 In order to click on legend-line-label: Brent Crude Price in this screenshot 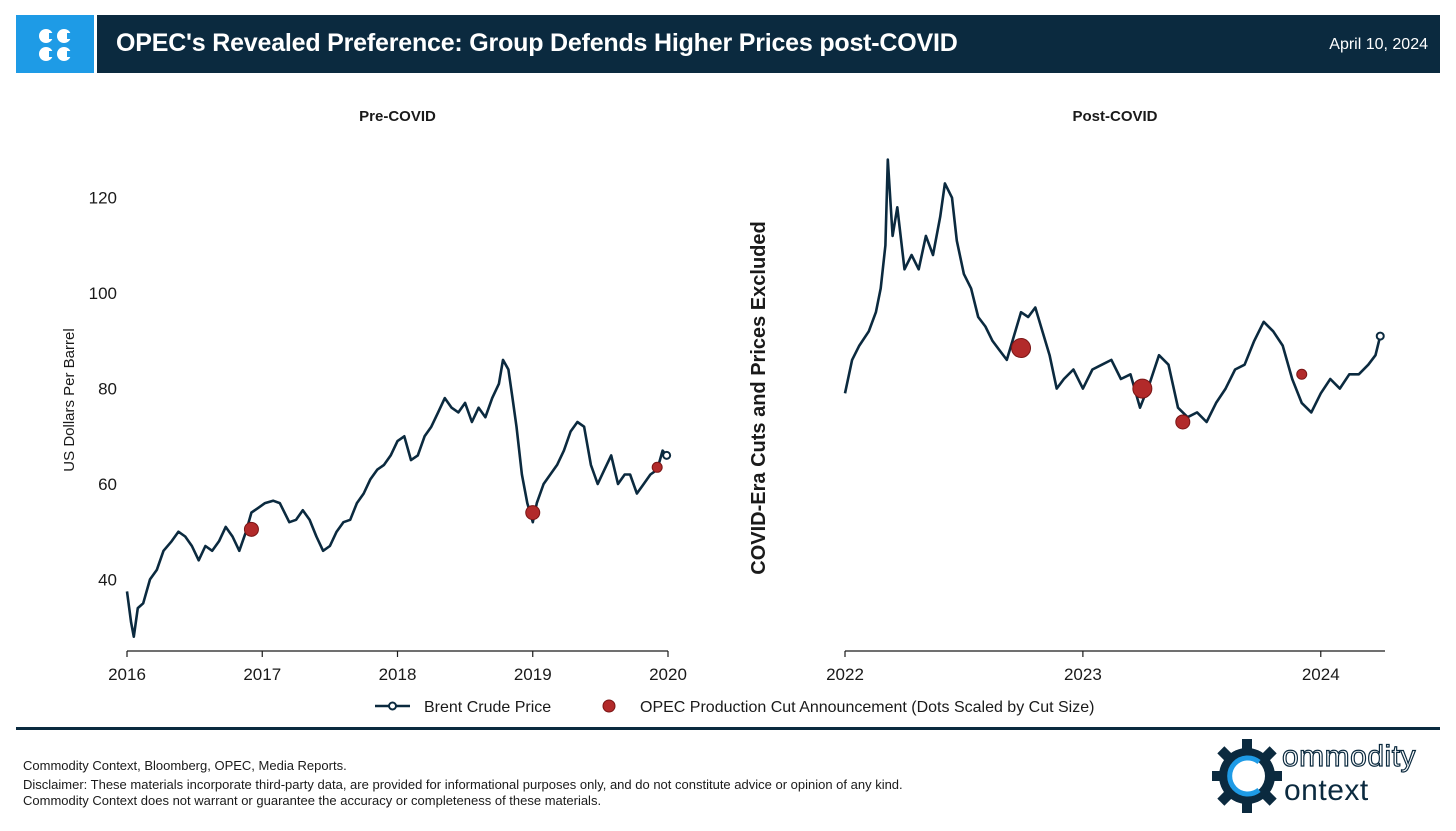, I will do `click(487, 707)`.